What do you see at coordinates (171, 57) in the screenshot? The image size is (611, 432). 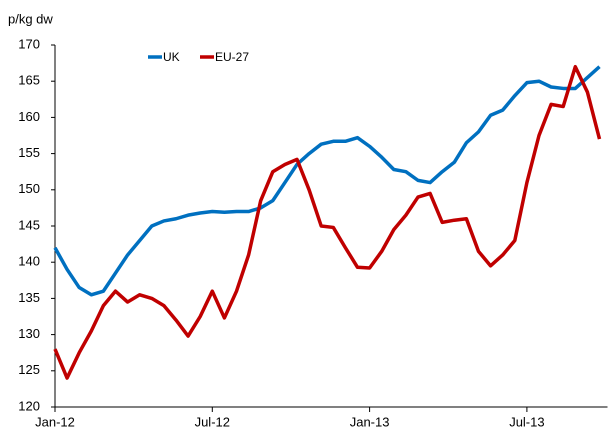 I see `legend-label: UK` at bounding box center [171, 57].